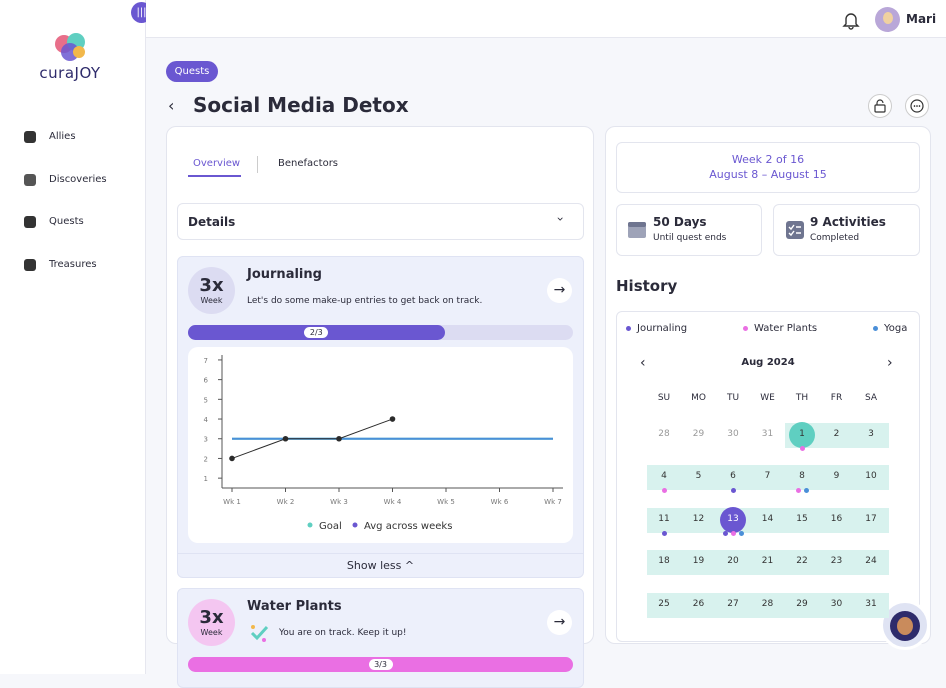 This screenshot has width=946, height=688. Describe the element at coordinates (380, 565) in the screenshot. I see `show-less: Show less ^` at that location.